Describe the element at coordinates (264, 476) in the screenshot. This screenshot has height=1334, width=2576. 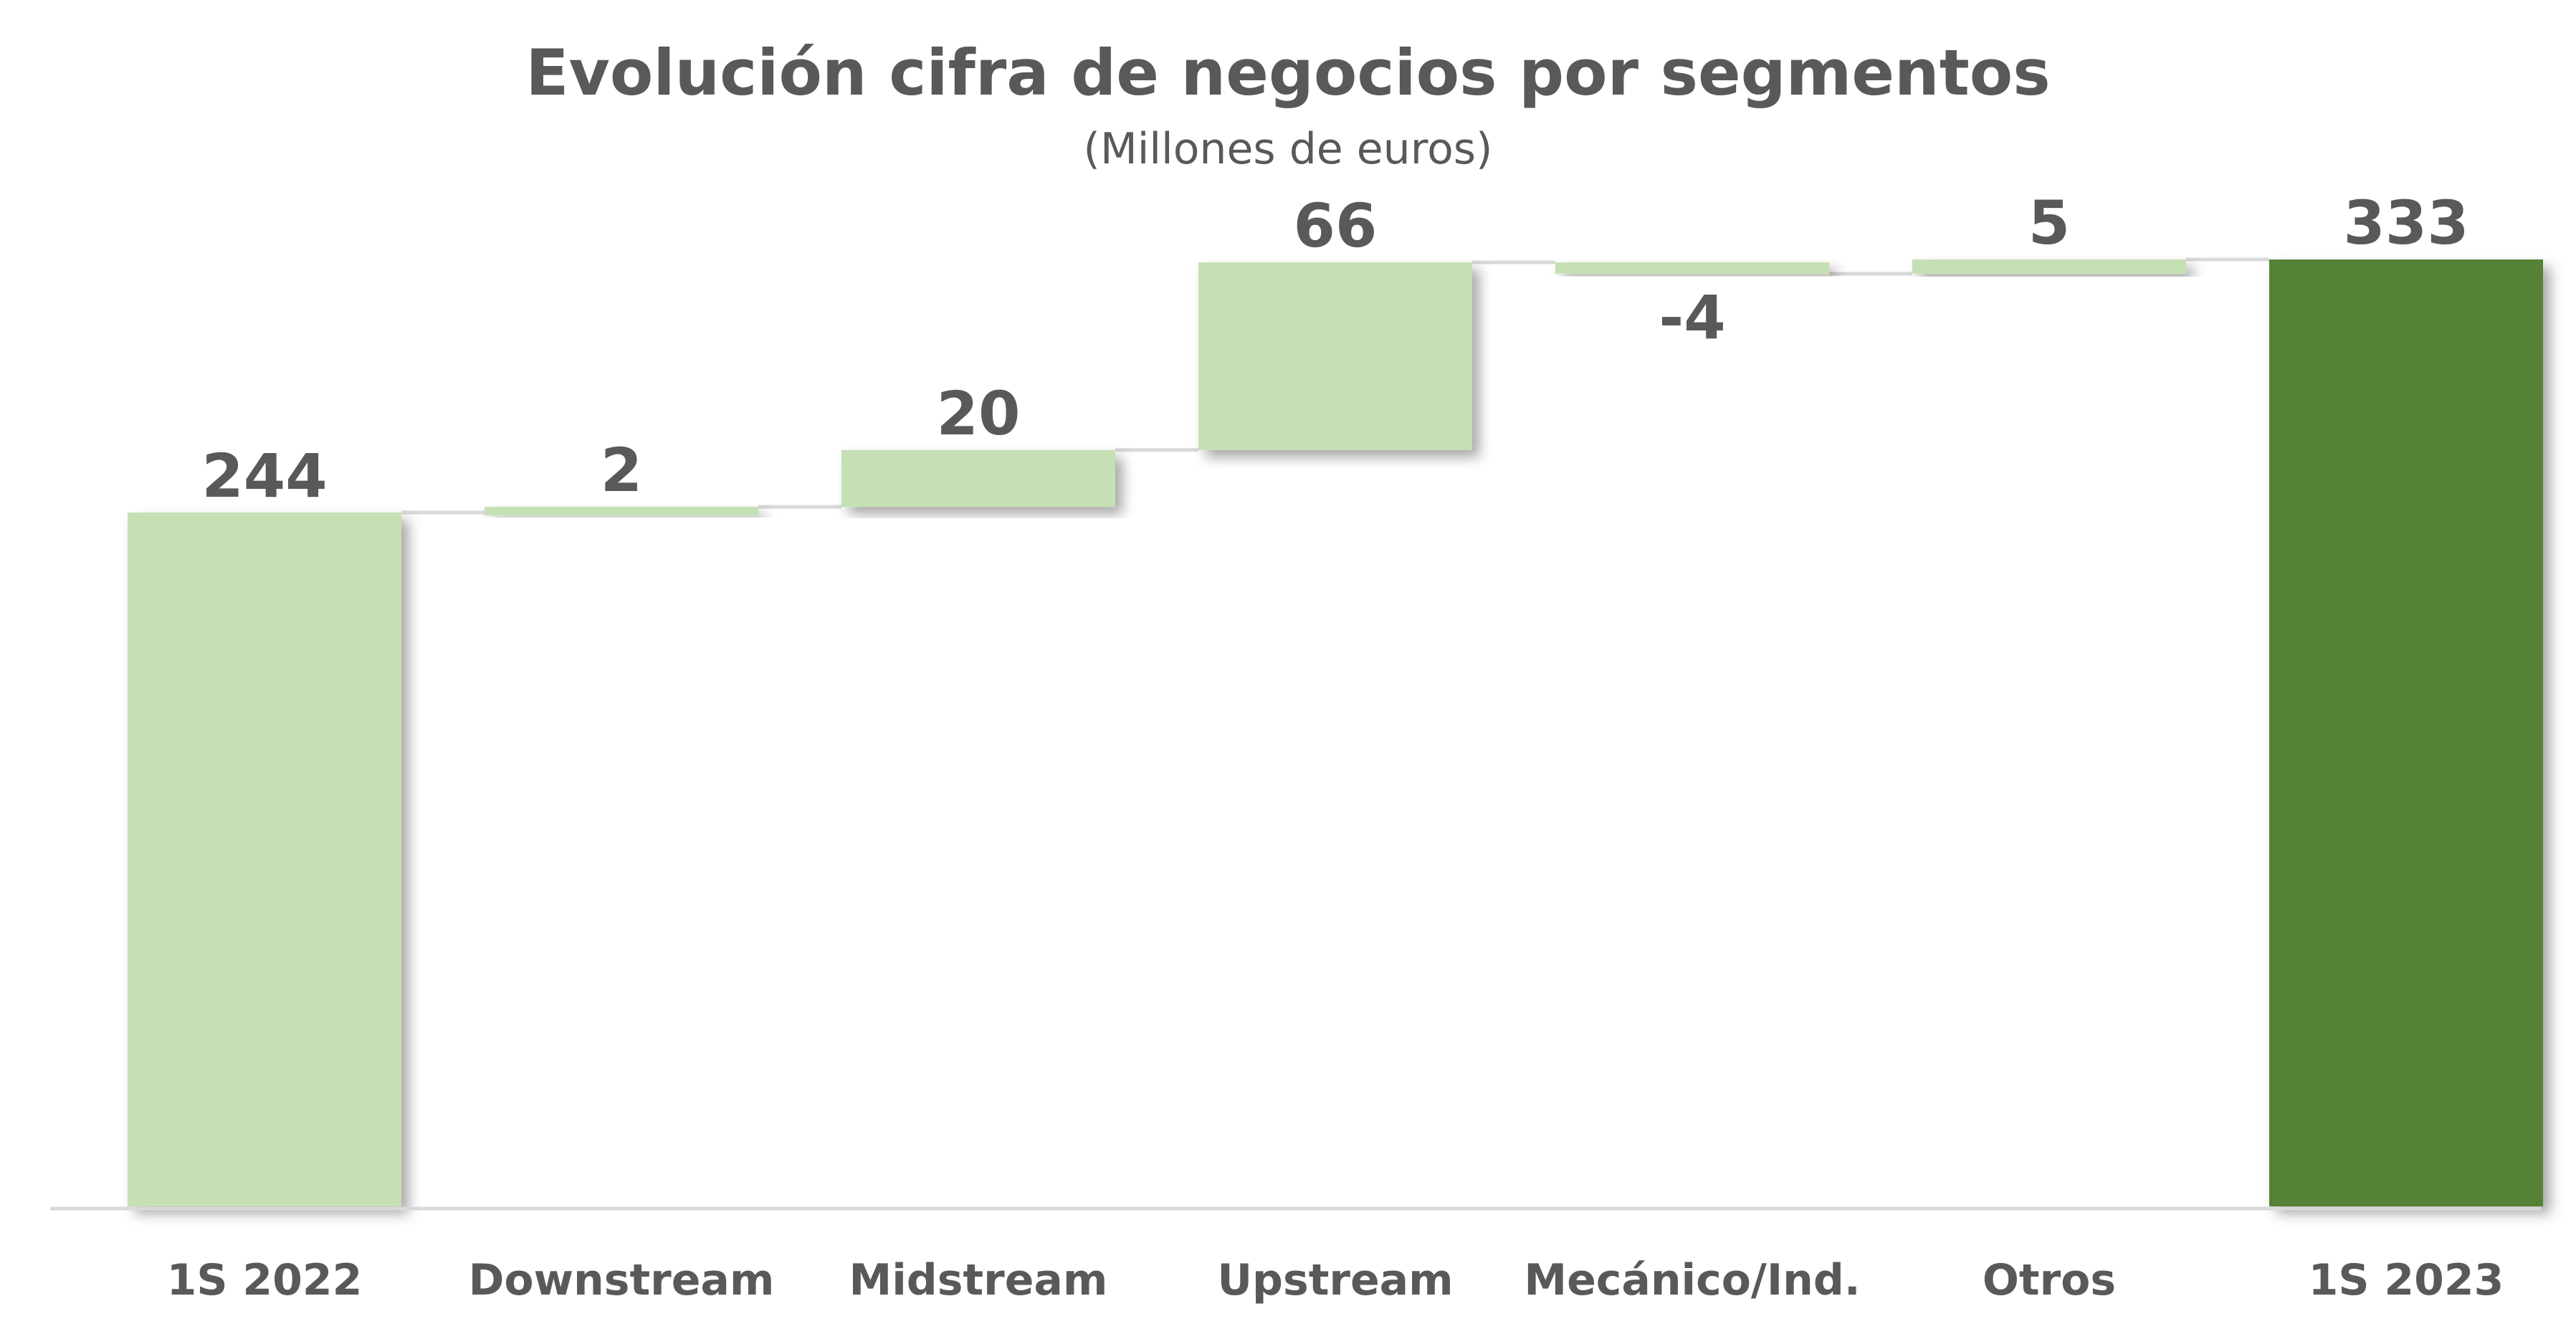
I see `data-label-1s-2022: 244` at that location.